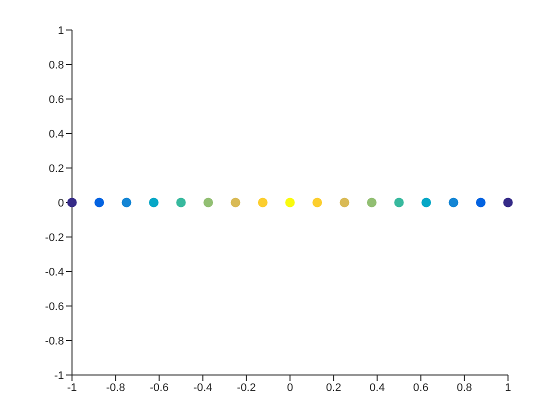  I want to click on x-tick-label: -0.8, so click(116, 388).